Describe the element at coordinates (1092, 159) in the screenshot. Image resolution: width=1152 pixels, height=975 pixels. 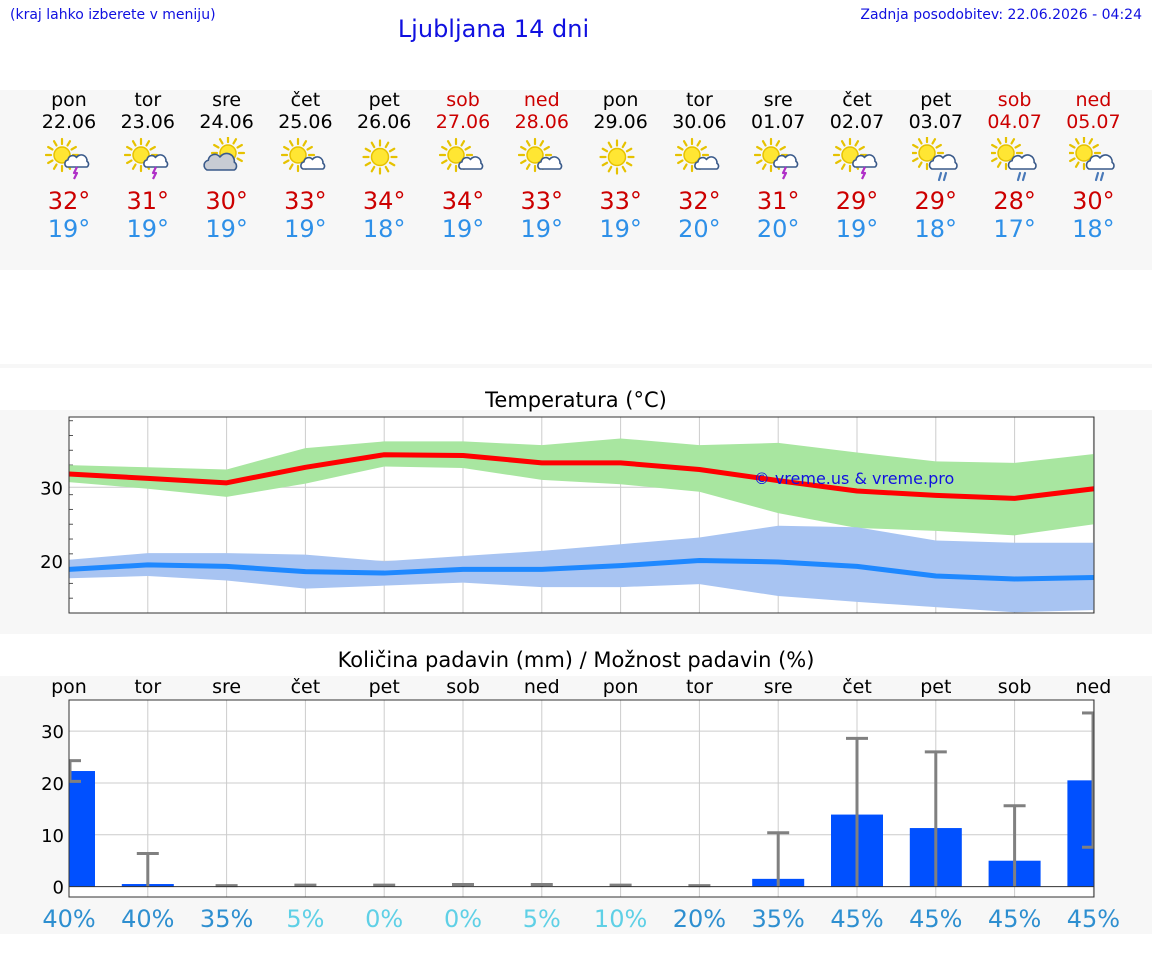
I see `sun-cloud-rain-icon` at that location.